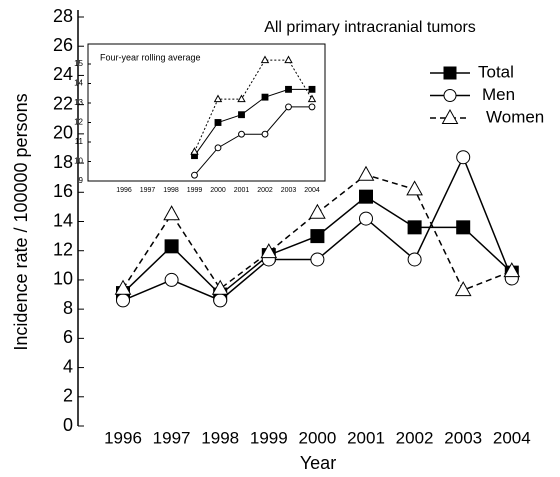 This screenshot has height=477, width=560. Describe the element at coordinates (496, 71) in the screenshot. I see `legend-label: Total` at that location.